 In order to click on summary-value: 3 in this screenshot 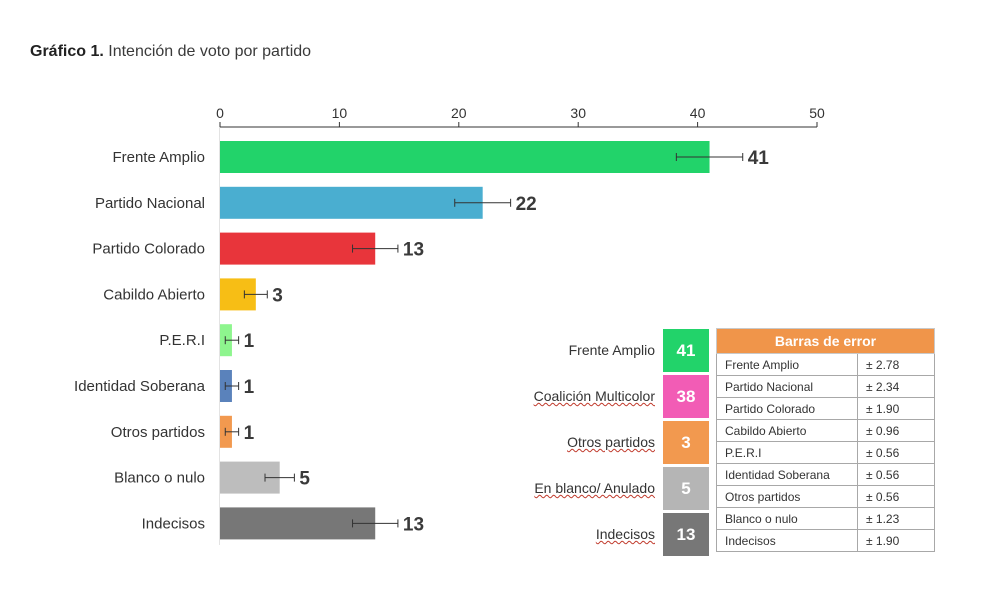, I will do `click(686, 442)`.